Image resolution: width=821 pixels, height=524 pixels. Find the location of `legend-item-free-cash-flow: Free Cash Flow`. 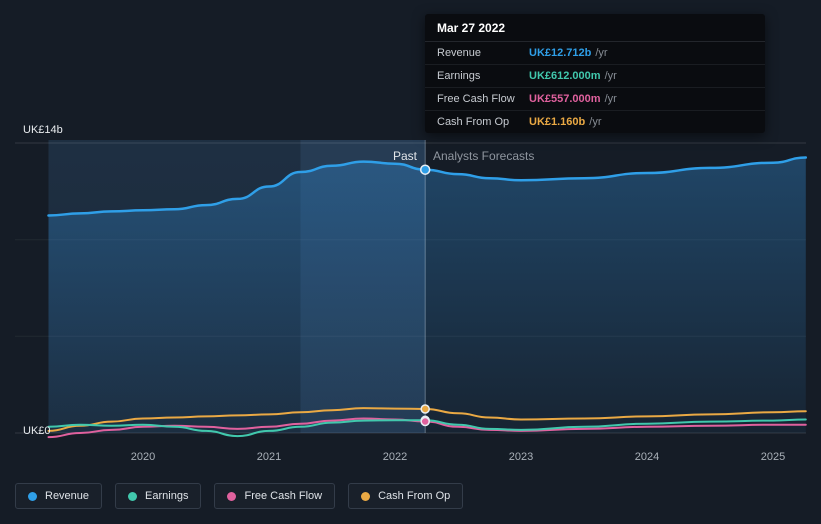

legend-item-free-cash-flow: Free Cash Flow is located at coordinates (275, 496).